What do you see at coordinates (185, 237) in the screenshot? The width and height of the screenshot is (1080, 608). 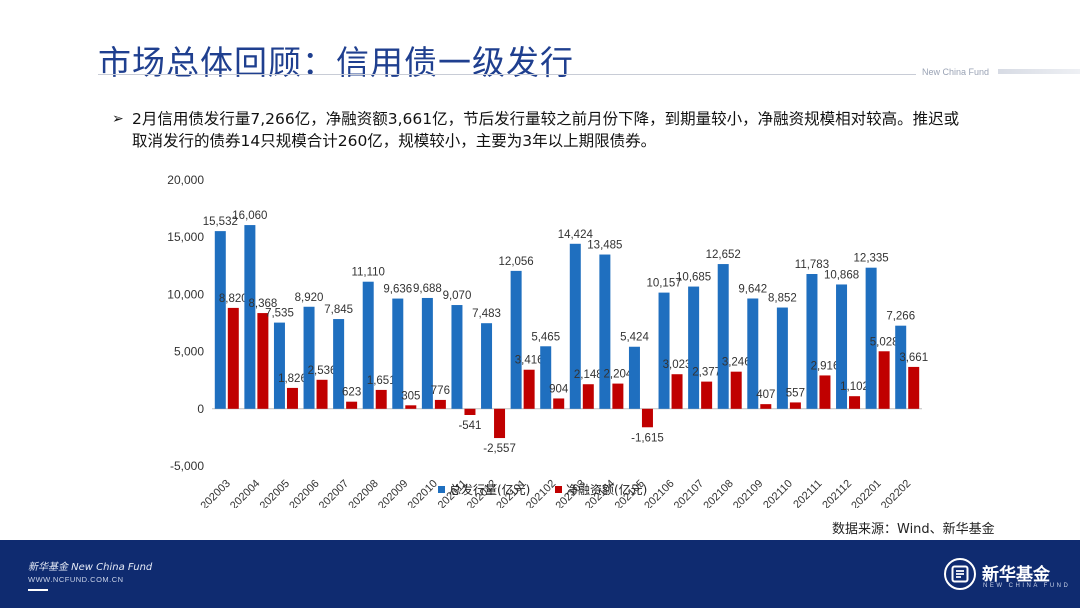 I see `y-tick-label: 15,000` at bounding box center [185, 237].